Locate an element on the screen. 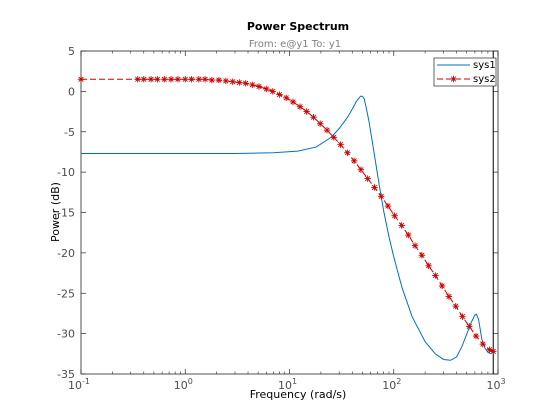 The width and height of the screenshot is (560, 420). y-axis-label: Power (dB) is located at coordinates (55, 212).